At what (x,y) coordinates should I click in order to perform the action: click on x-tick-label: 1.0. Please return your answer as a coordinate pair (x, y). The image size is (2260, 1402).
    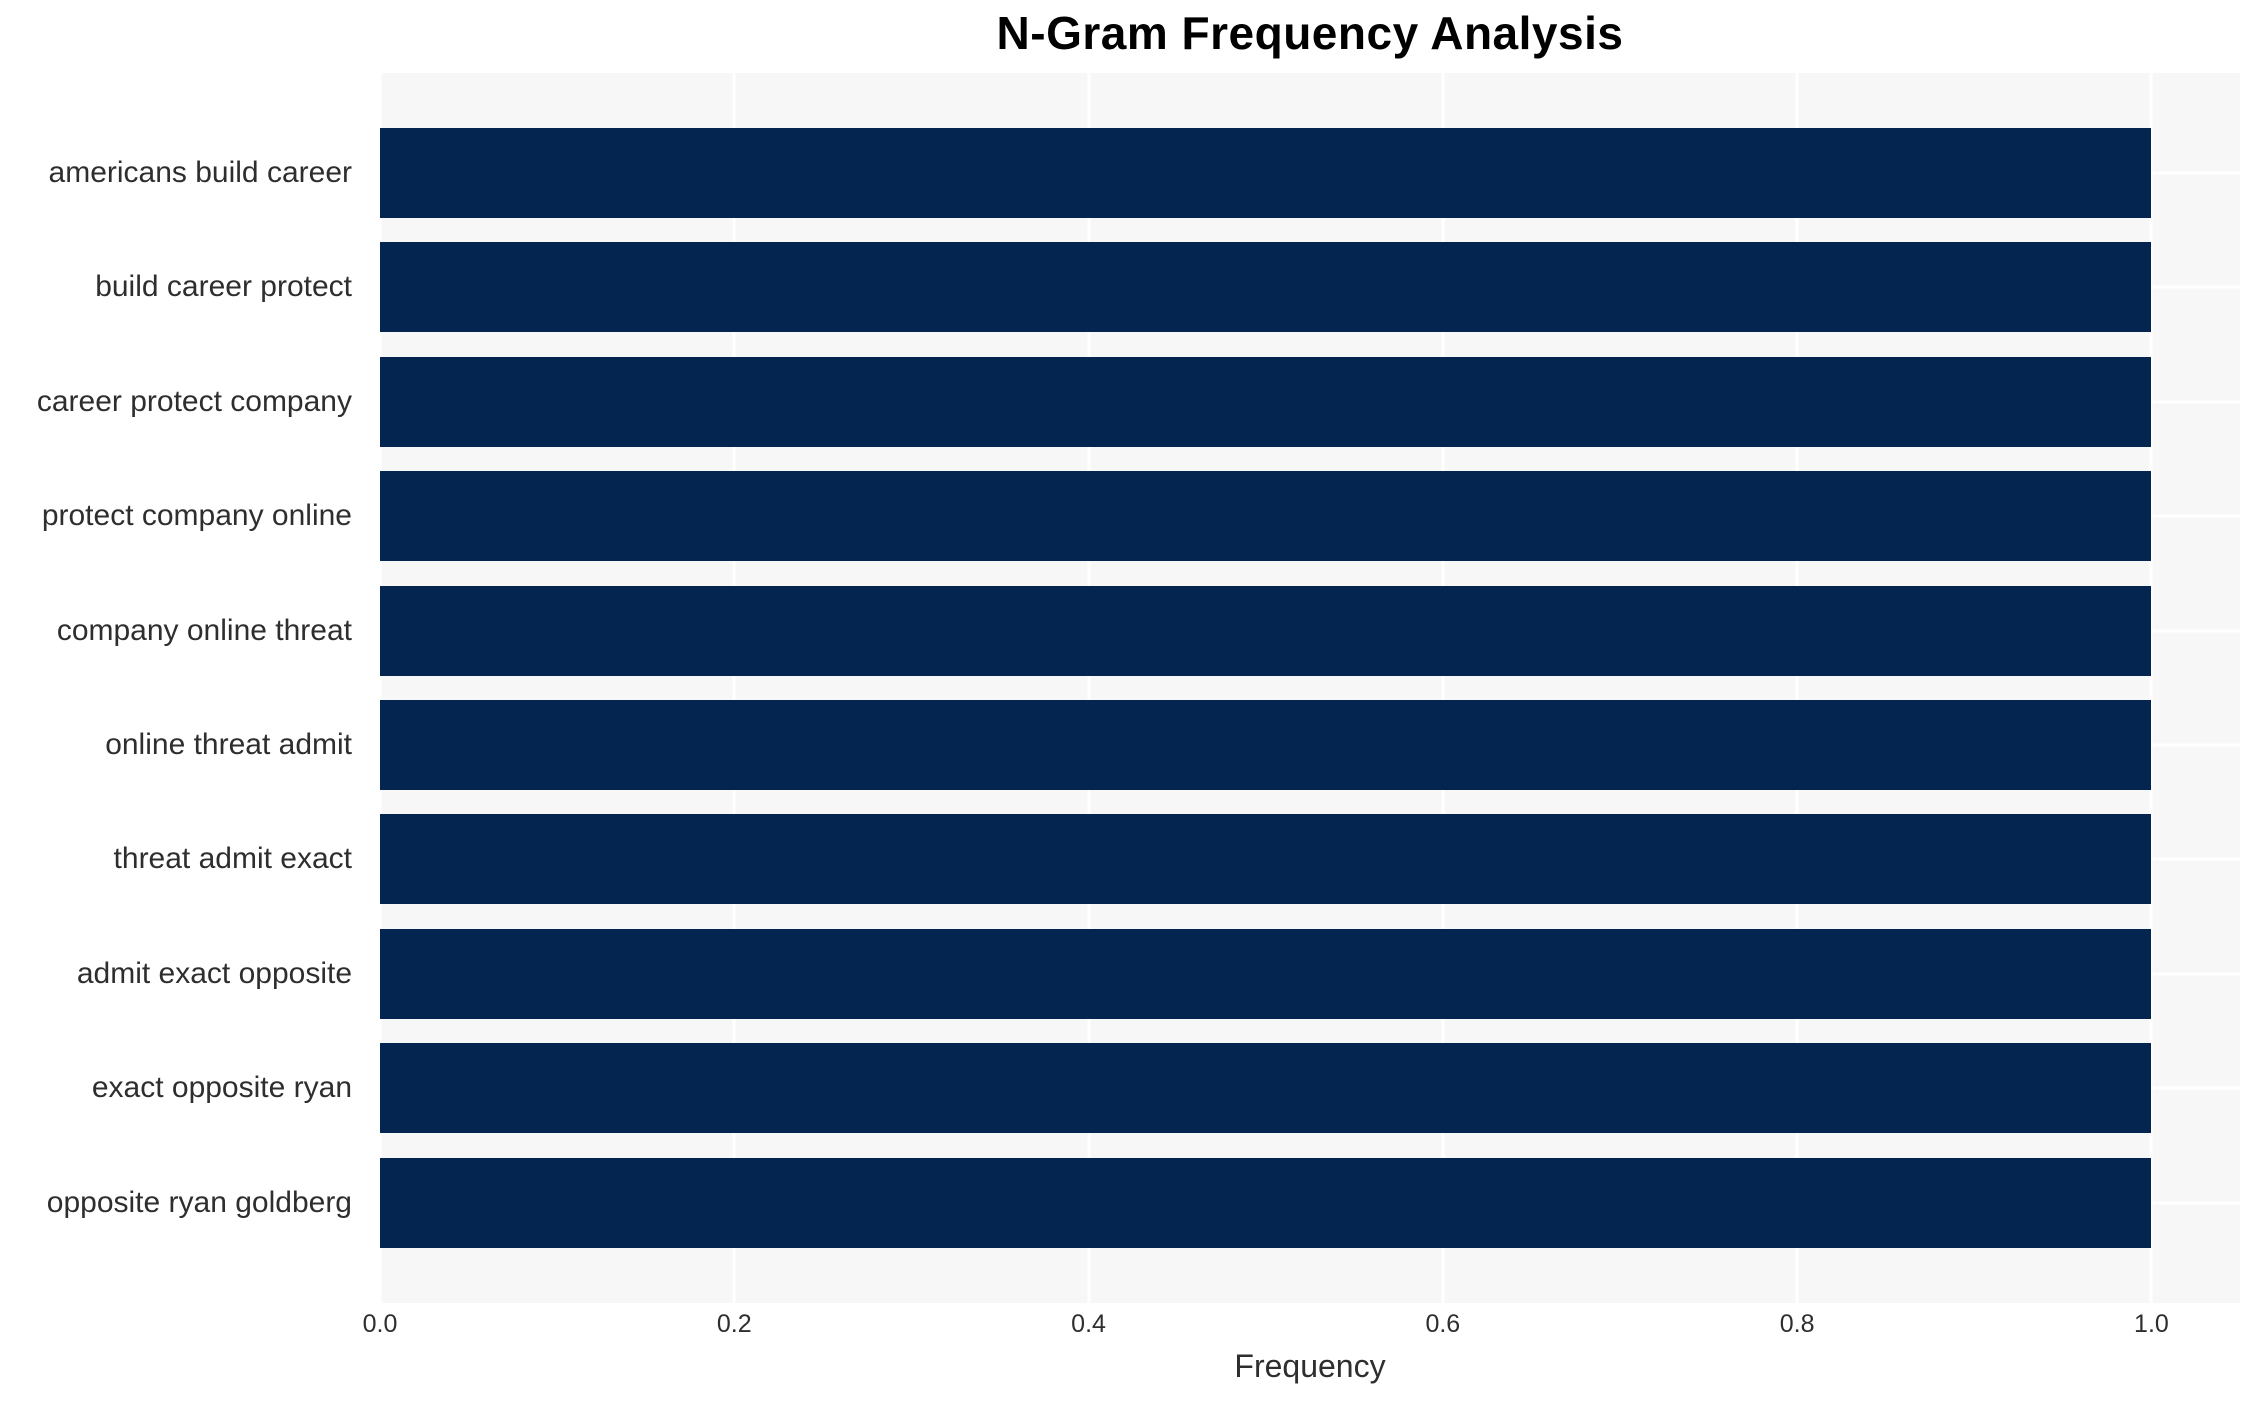
    Looking at the image, I should click on (2151, 1324).